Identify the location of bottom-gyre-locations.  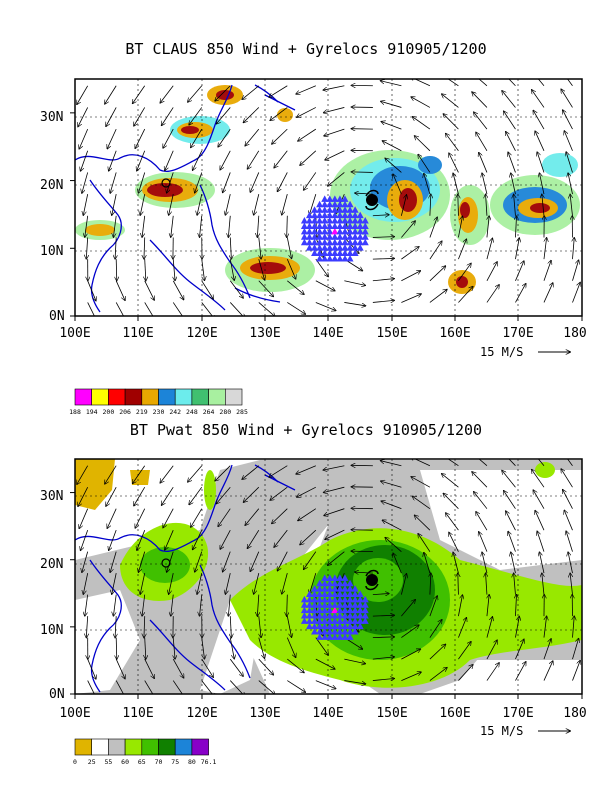
(334, 607).